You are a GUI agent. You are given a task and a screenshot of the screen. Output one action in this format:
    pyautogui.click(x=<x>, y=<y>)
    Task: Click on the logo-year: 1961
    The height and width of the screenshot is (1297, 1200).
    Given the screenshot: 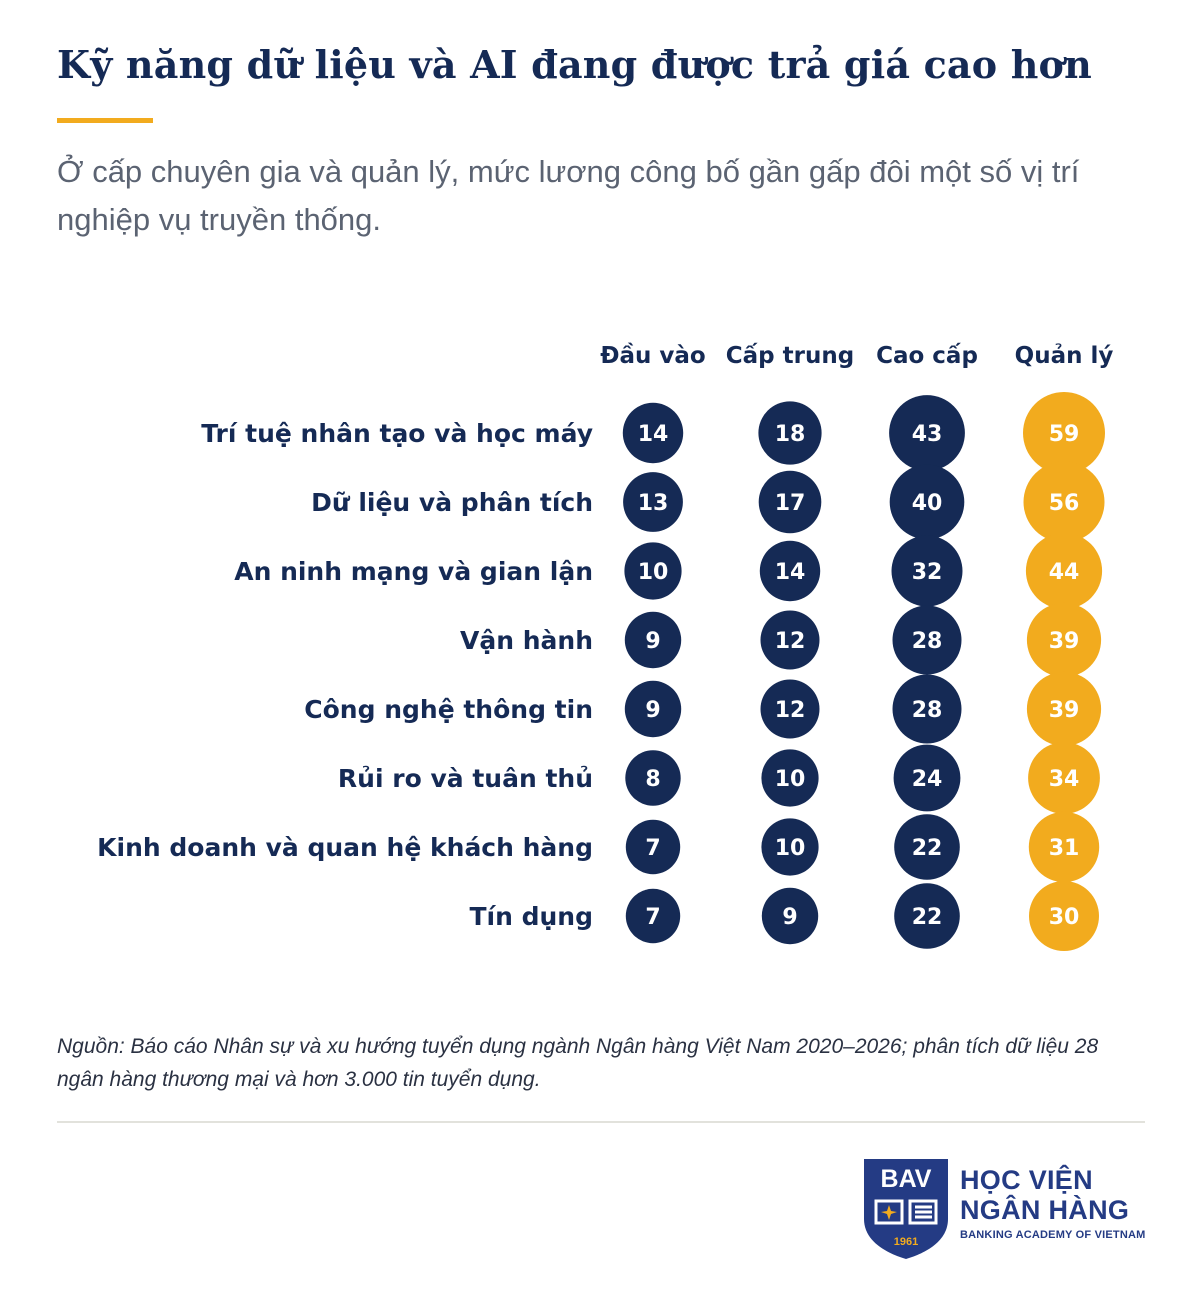 What is the action you would take?
    pyautogui.click(x=906, y=1242)
    